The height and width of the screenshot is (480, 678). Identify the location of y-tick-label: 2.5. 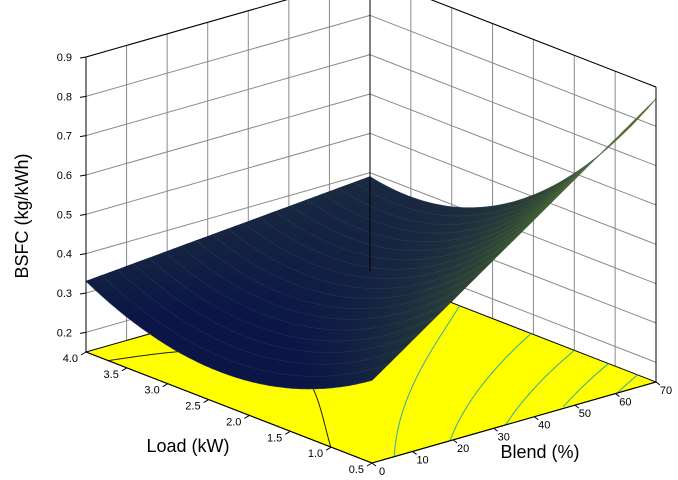
(192, 407).